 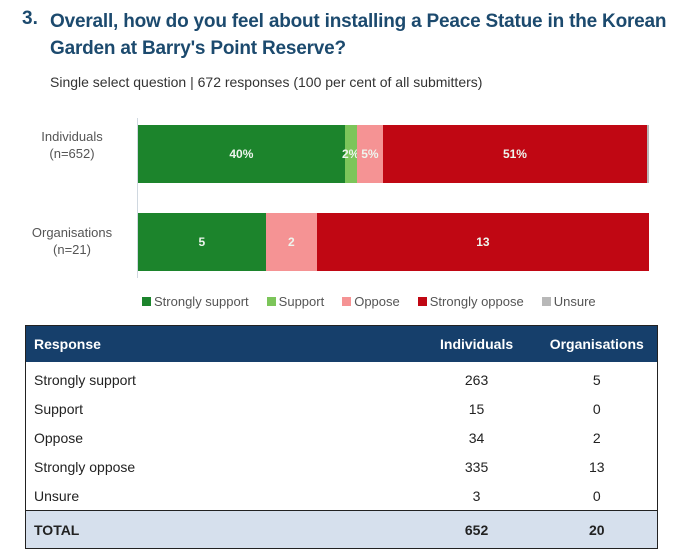 What do you see at coordinates (476, 301) in the screenshot?
I see `legend-label: Strongly oppose` at bounding box center [476, 301].